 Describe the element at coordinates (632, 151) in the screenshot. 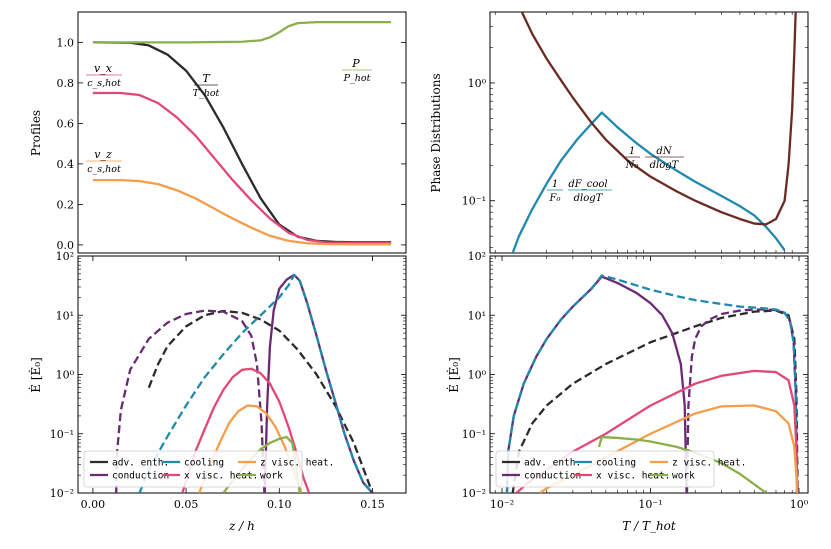

I see `annotation-dn-pre: 1` at that location.